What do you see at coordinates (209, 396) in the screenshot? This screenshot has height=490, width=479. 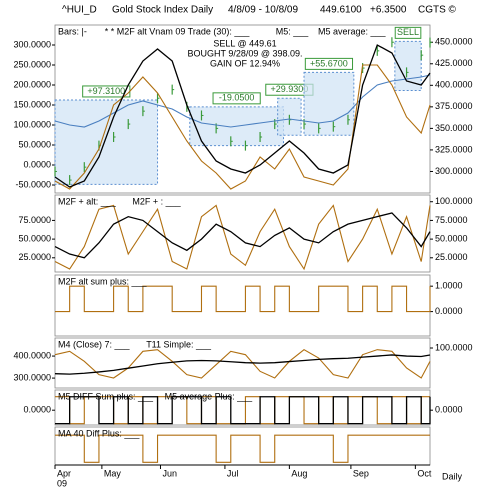 I see `legend-label: M5 average Plus: ___` at bounding box center [209, 396].